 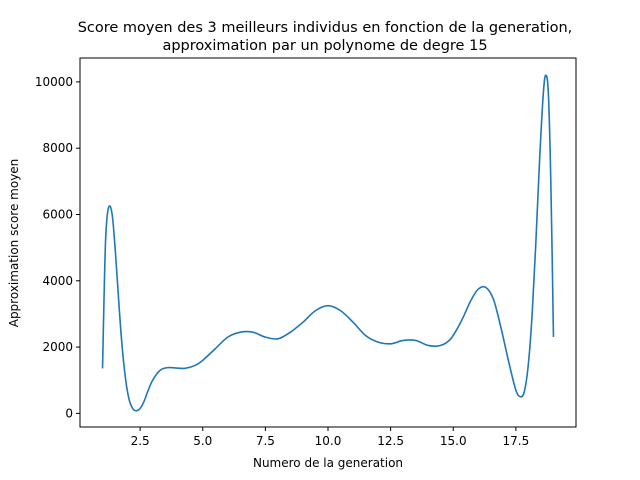 What do you see at coordinates (390, 441) in the screenshot?
I see `x-tick-label: 12.5` at bounding box center [390, 441].